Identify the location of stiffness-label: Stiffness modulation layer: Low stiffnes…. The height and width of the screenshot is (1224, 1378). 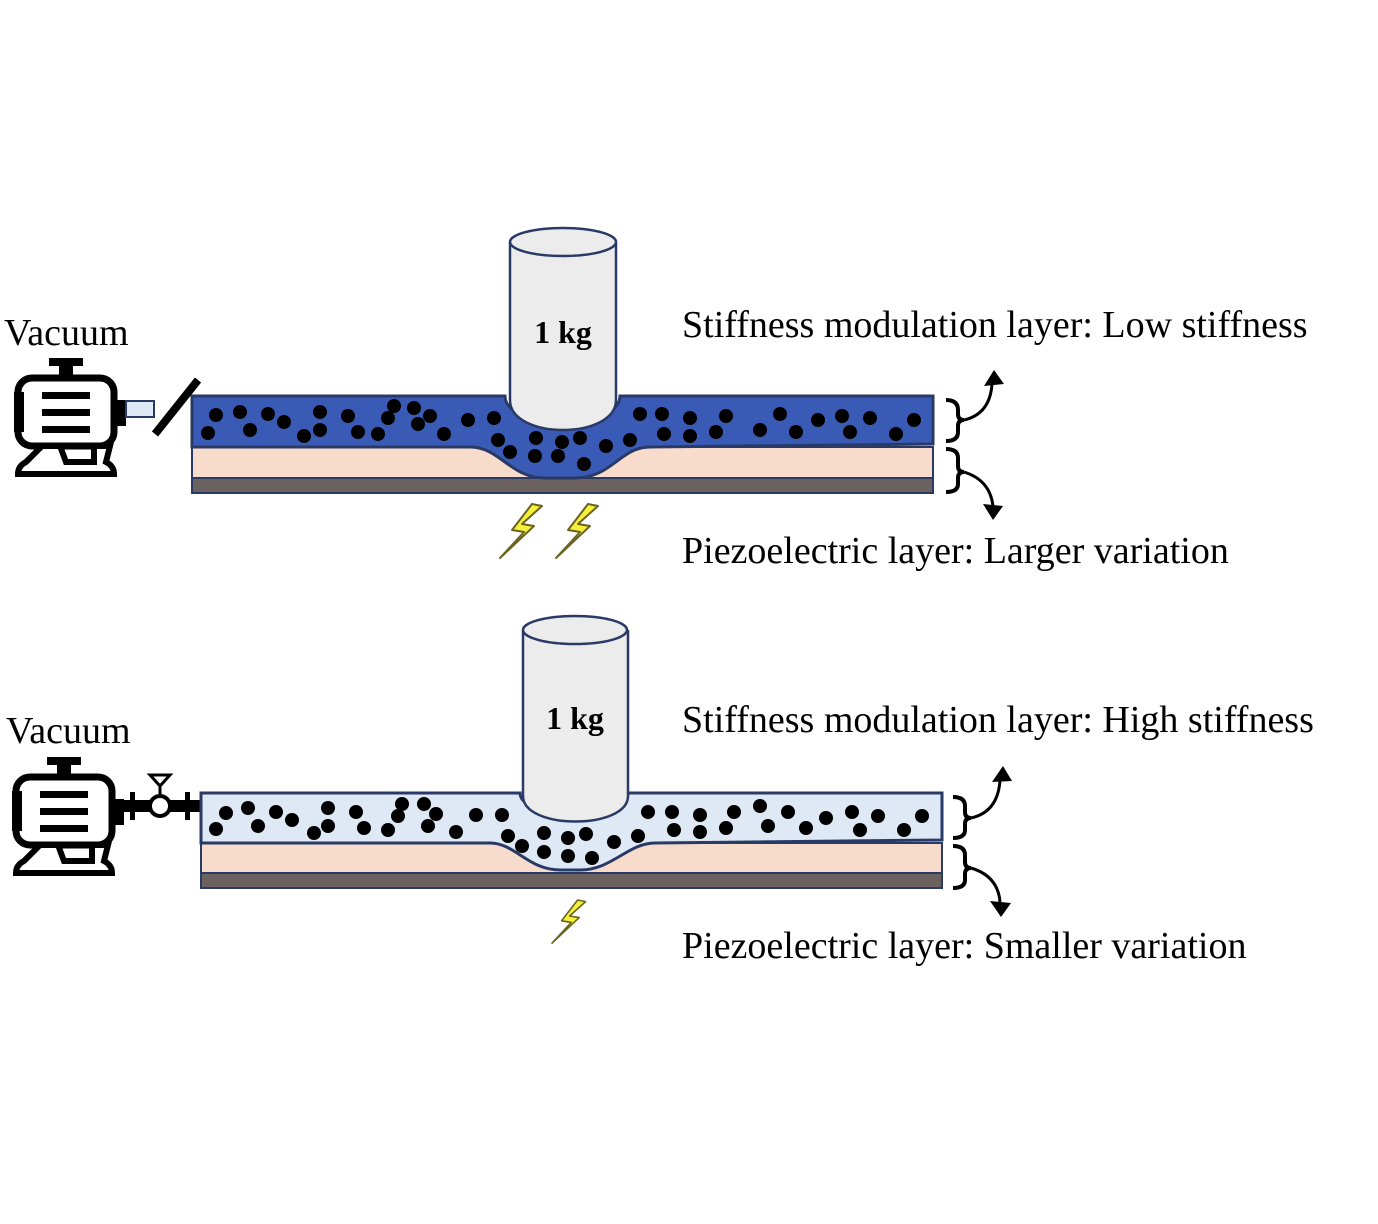
(995, 325).